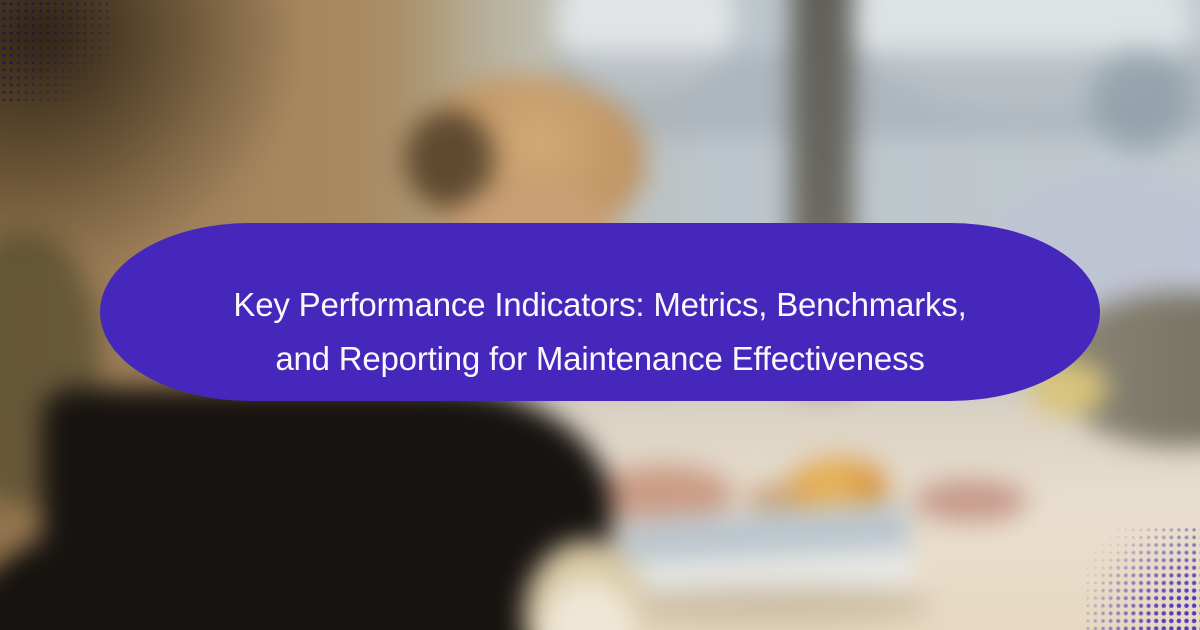 The image size is (1200, 630). Describe the element at coordinates (765, 605) in the screenshot. I see `desk-shadow` at that location.